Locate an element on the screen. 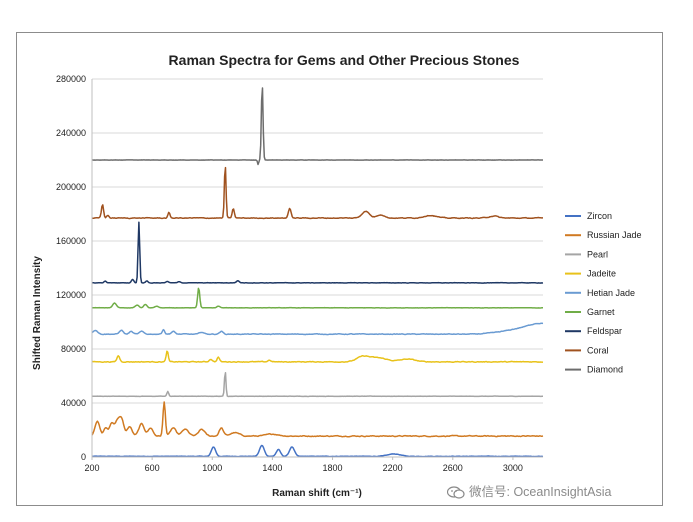  series-line-feldspar is located at coordinates (318, 252).